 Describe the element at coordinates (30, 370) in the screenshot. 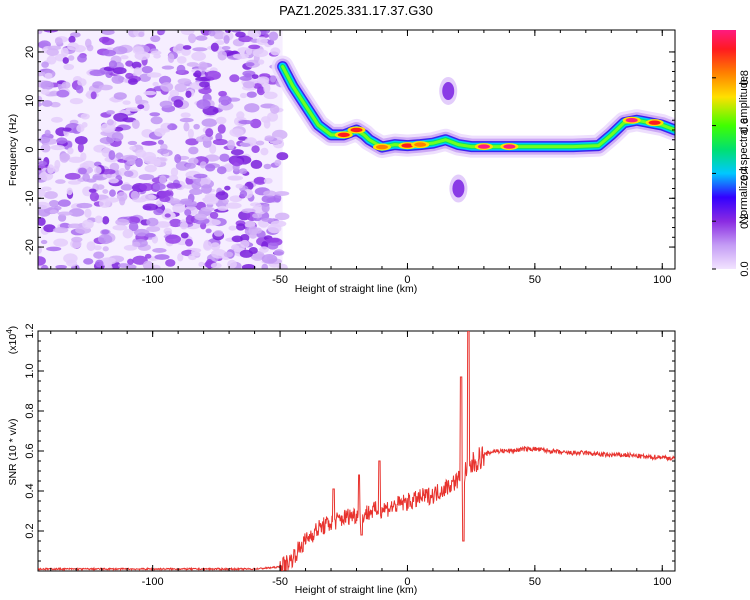

I see `y-tick-label: 1.0` at that location.